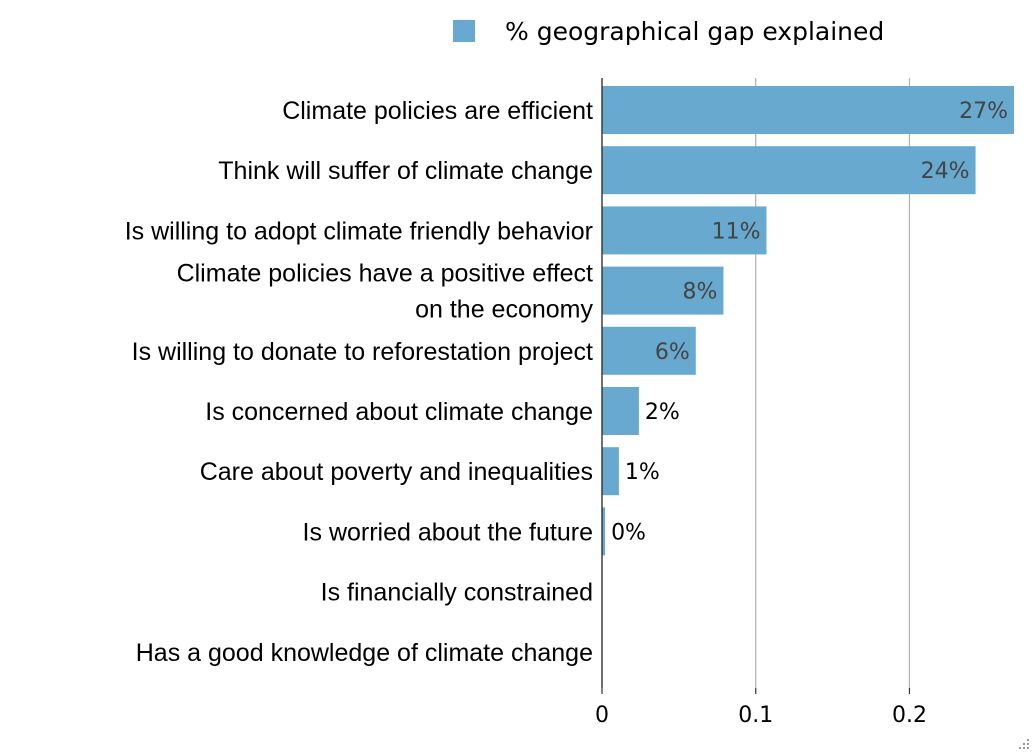 The width and height of the screenshot is (1032, 752). What do you see at coordinates (464, 31) in the screenshot?
I see `legend-swatch` at bounding box center [464, 31].